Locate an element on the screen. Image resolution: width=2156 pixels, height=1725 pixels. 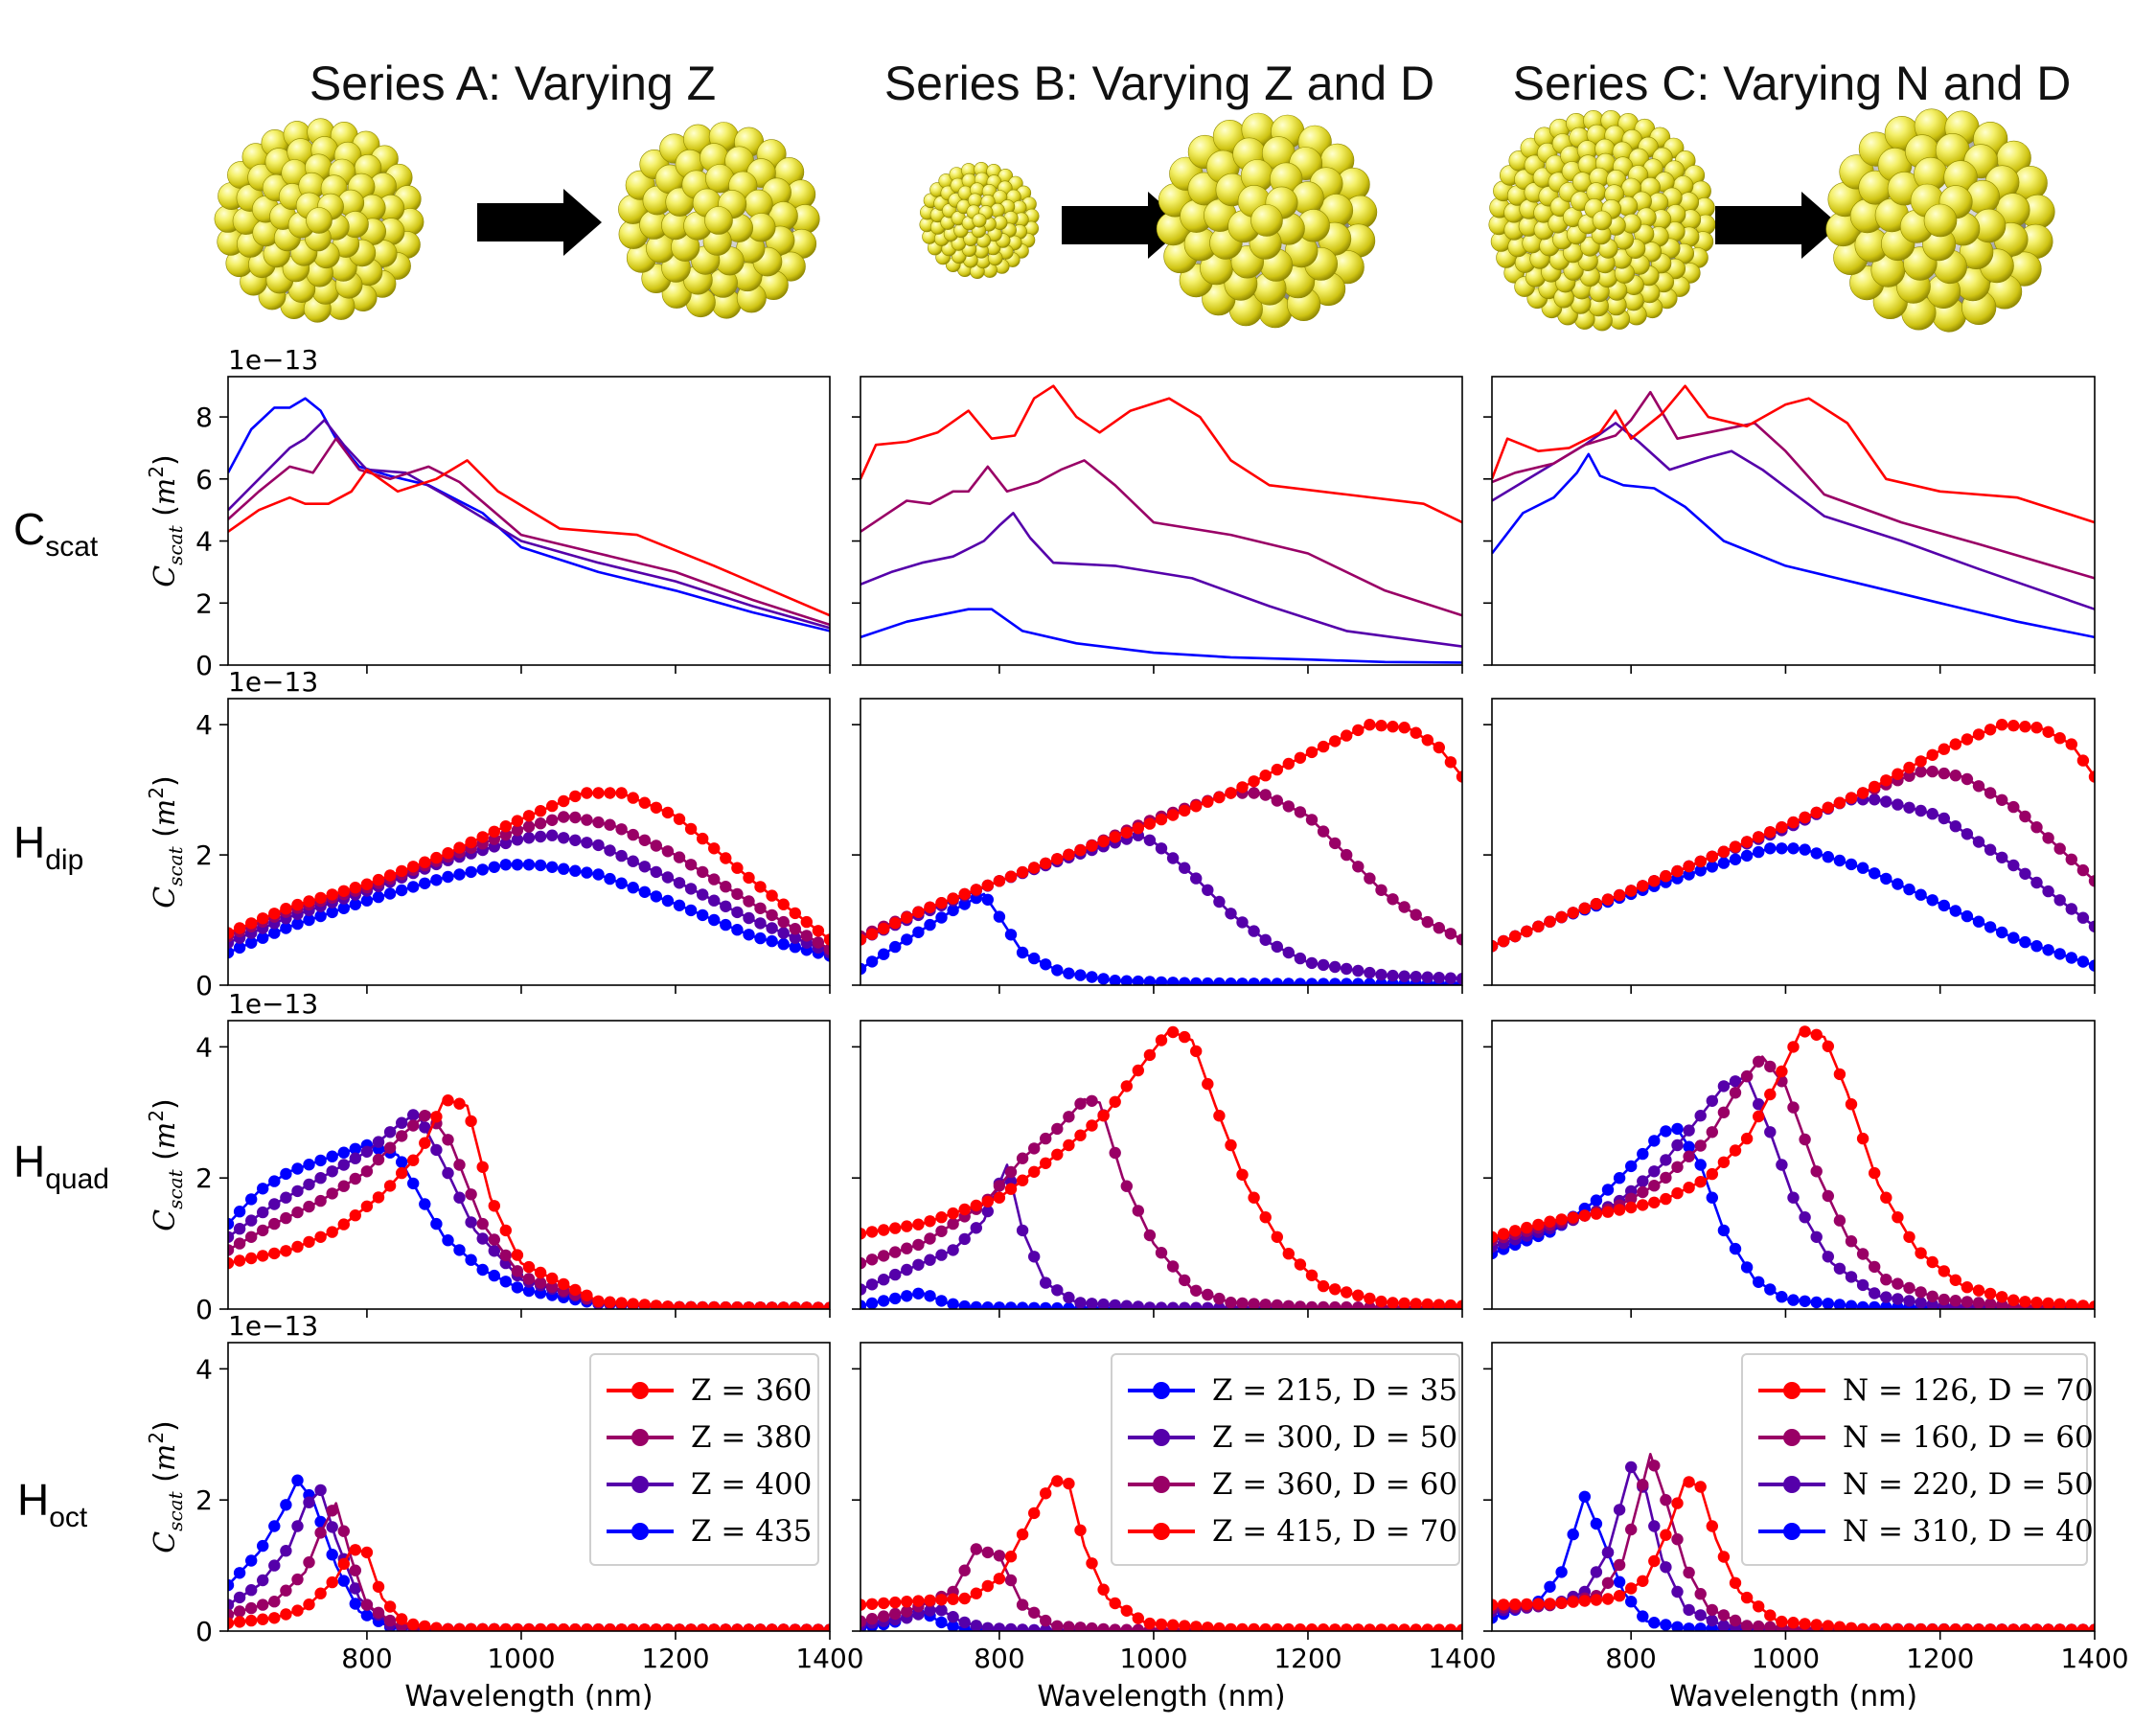
legend-label: Z = 360 is located at coordinates (752, 1390).